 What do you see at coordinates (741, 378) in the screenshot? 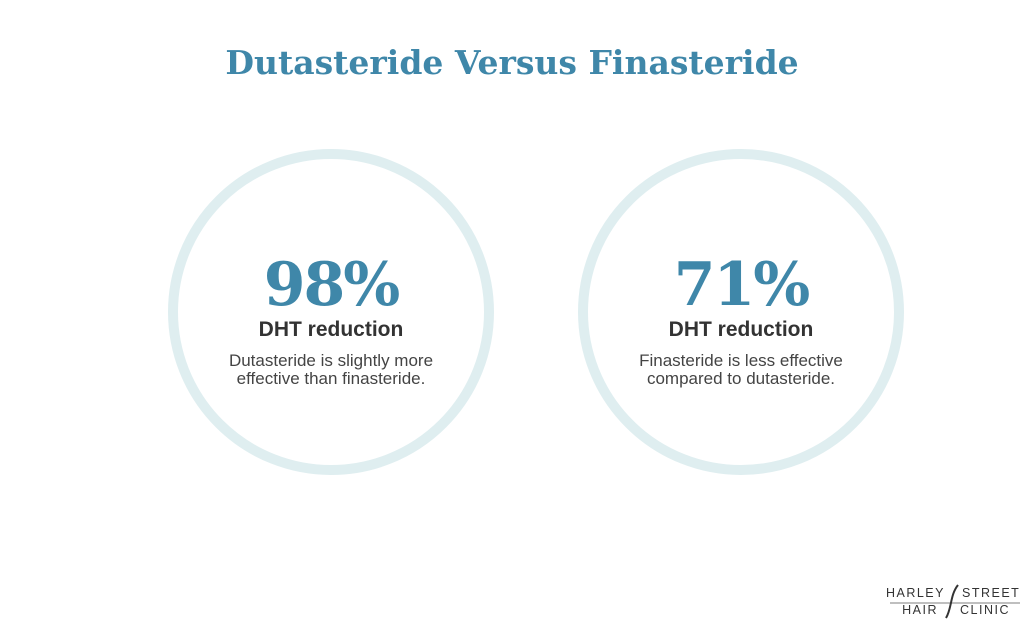
I see `card-description: compared to dutasteride.` at bounding box center [741, 378].